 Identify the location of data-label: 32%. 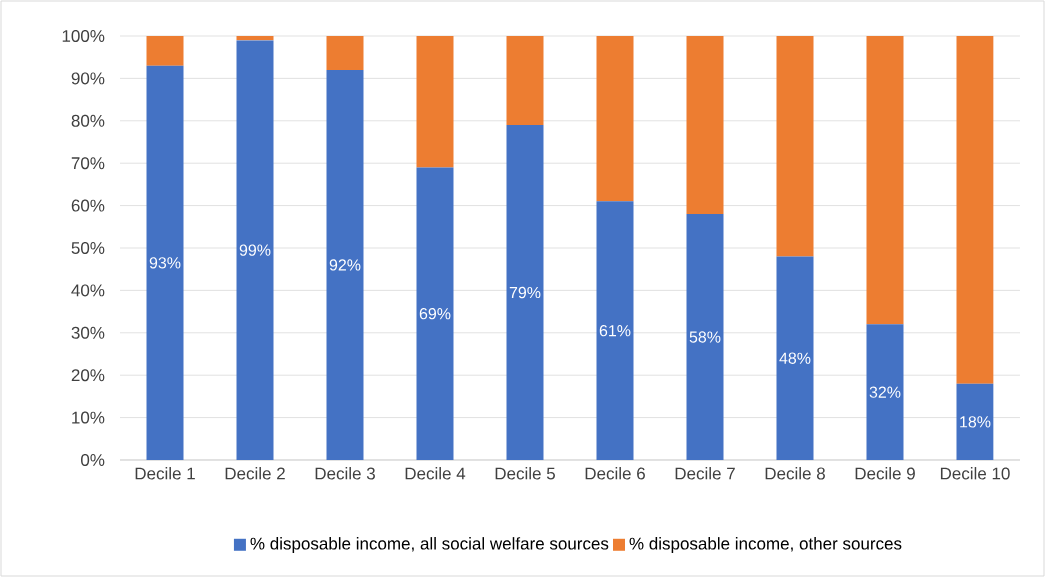
(885, 392).